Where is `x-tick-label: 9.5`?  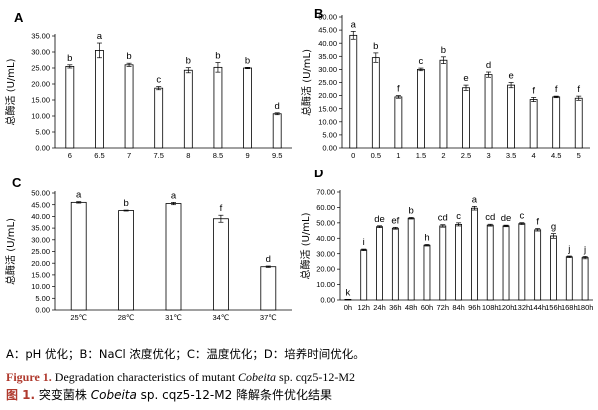 x-tick-label: 9.5 is located at coordinates (277, 155).